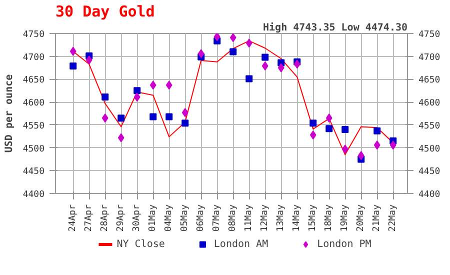 The image size is (450, 275). I want to click on y2-tick-label: 4450, so click(429, 172).